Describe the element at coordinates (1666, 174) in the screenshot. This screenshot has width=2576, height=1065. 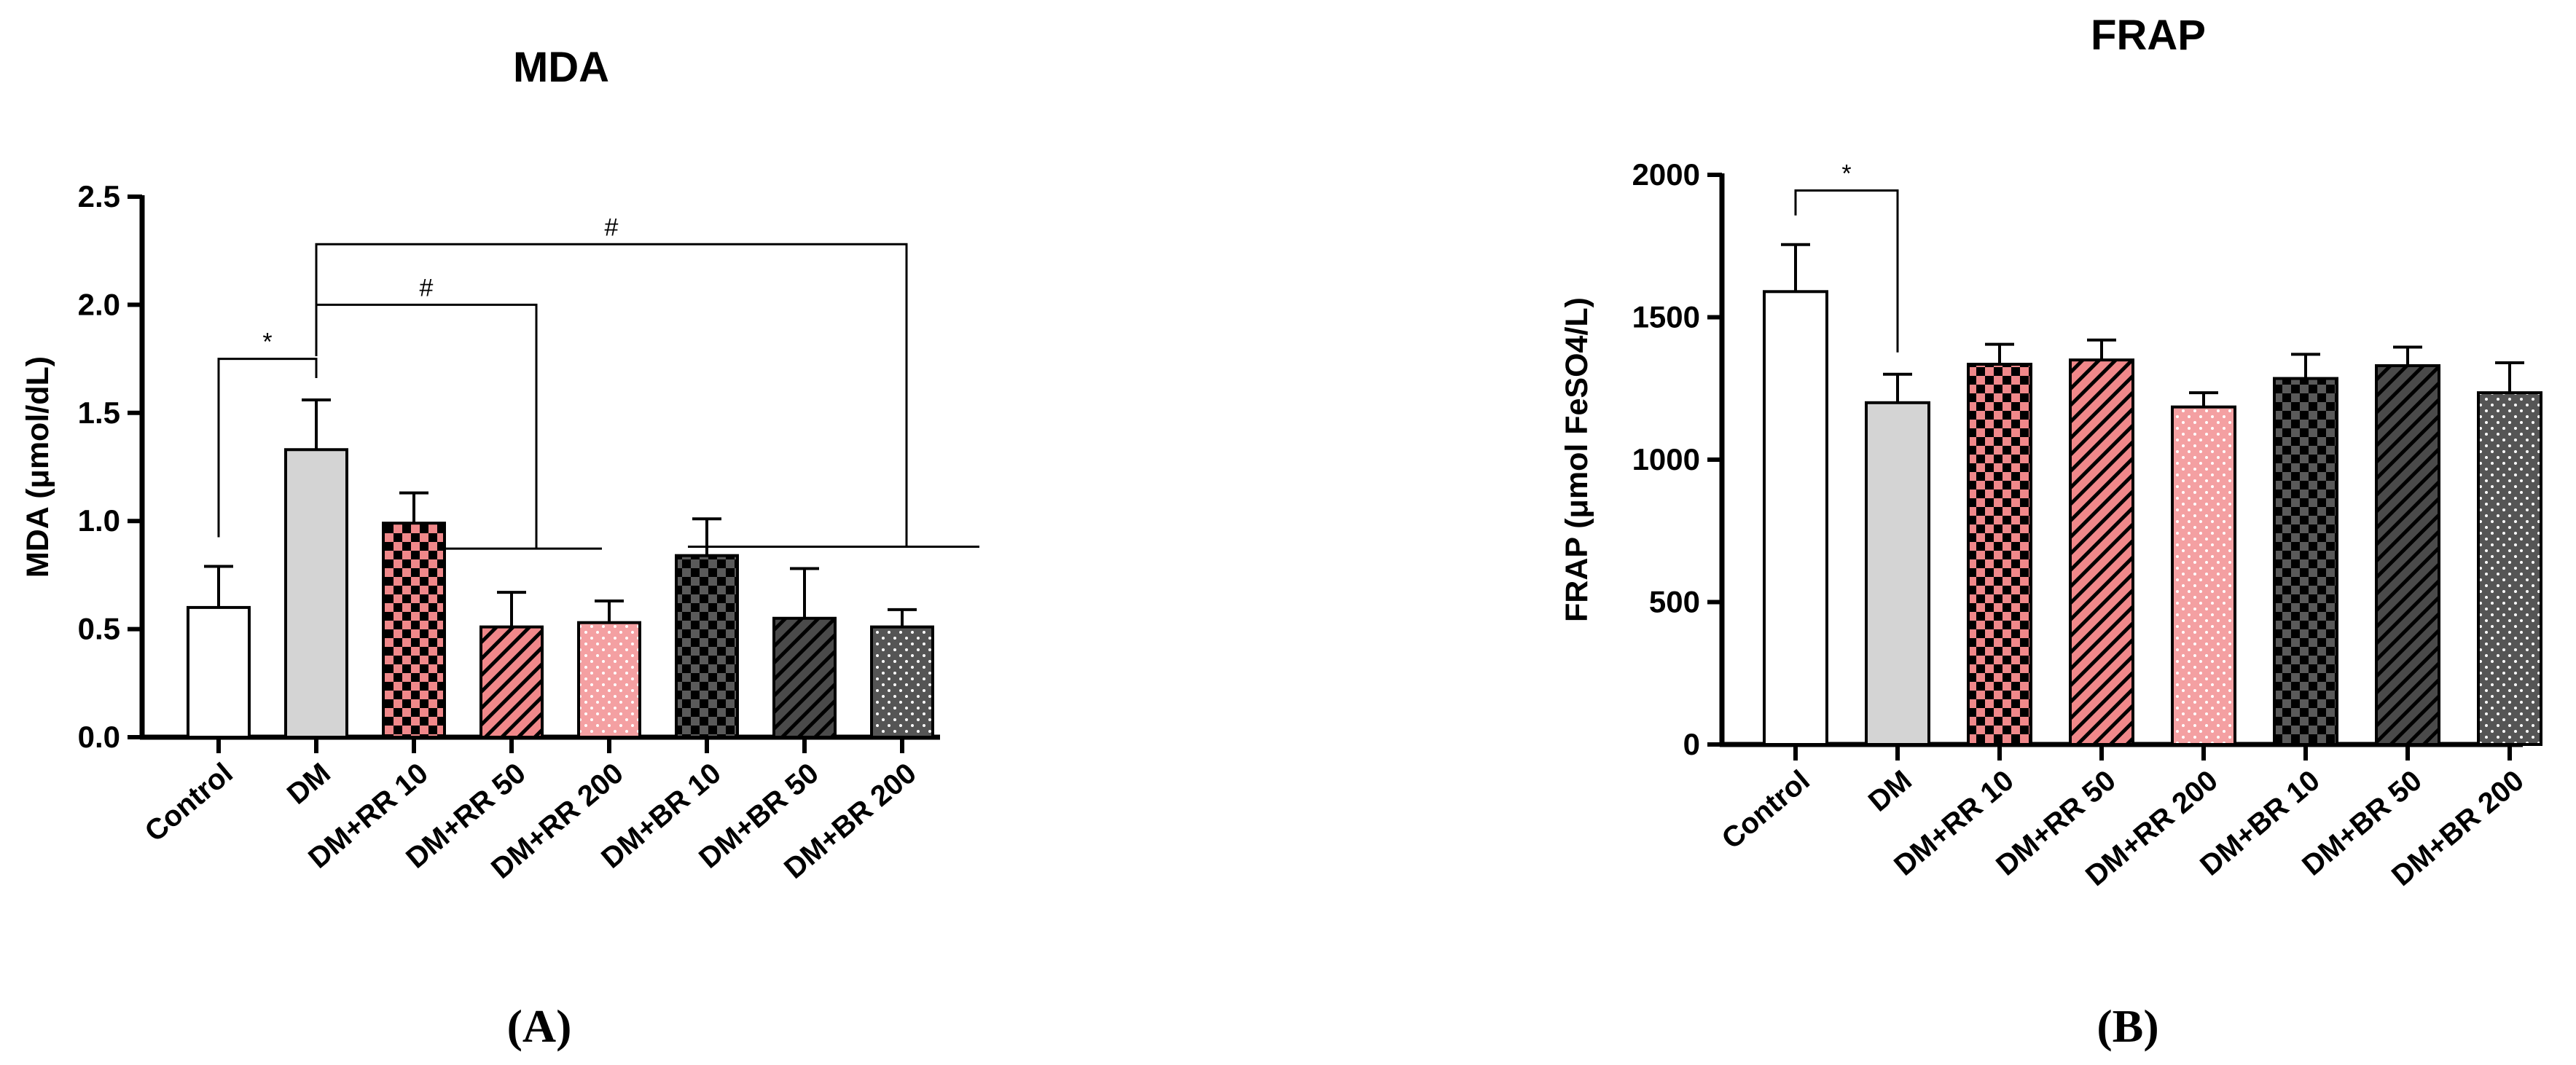
I see `y-tick-label: 2000` at that location.